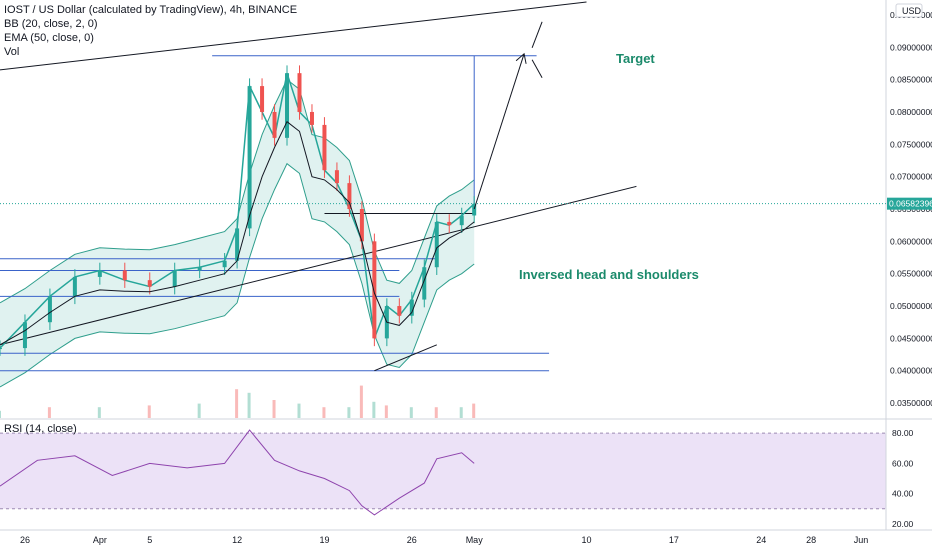 This screenshot has height=550, width=932. What do you see at coordinates (911, 306) in the screenshot?
I see `y-tick-label: 0.05000000` at bounding box center [911, 306].